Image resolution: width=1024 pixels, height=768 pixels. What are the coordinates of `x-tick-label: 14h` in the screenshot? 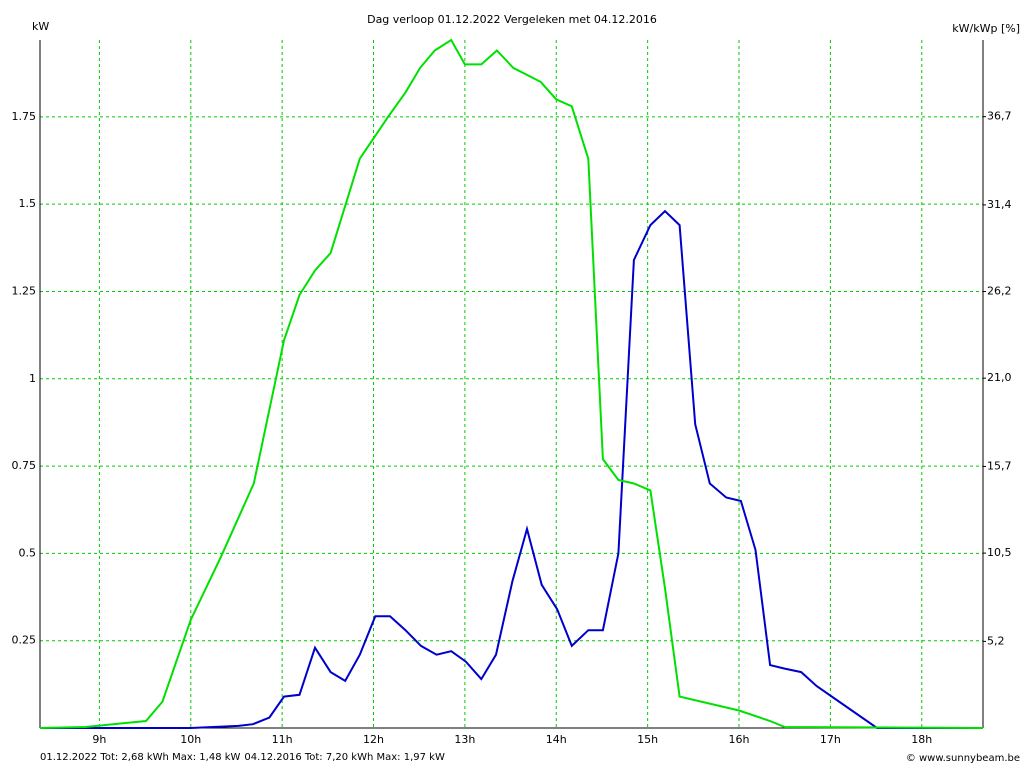 It's located at (556, 739).